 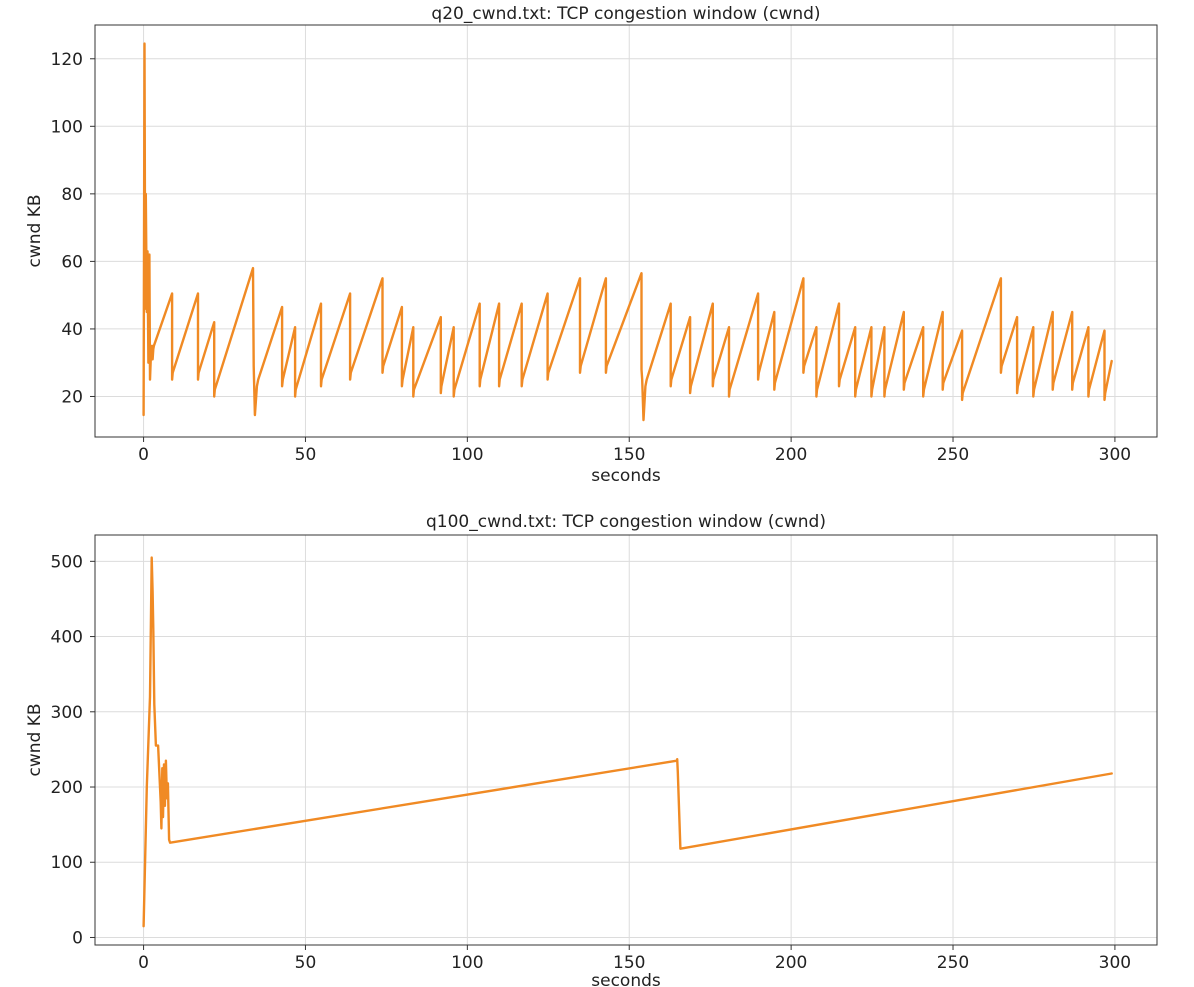 What do you see at coordinates (1115, 455) in the screenshot?
I see `chart-q20-xtick-label: 300` at bounding box center [1115, 455].